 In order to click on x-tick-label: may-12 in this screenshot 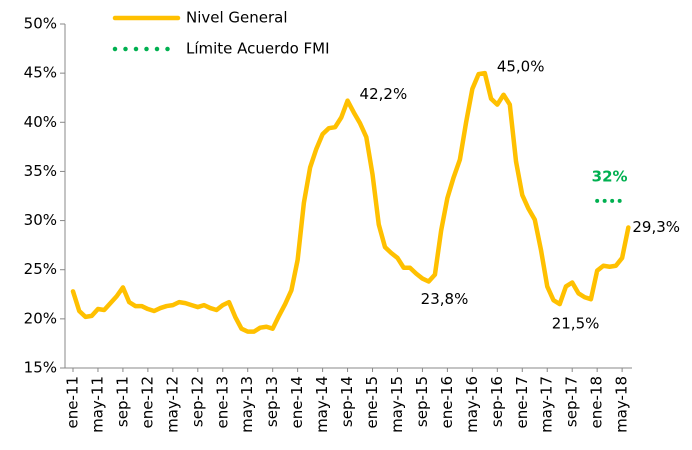, I will do `click(172, 404)`.